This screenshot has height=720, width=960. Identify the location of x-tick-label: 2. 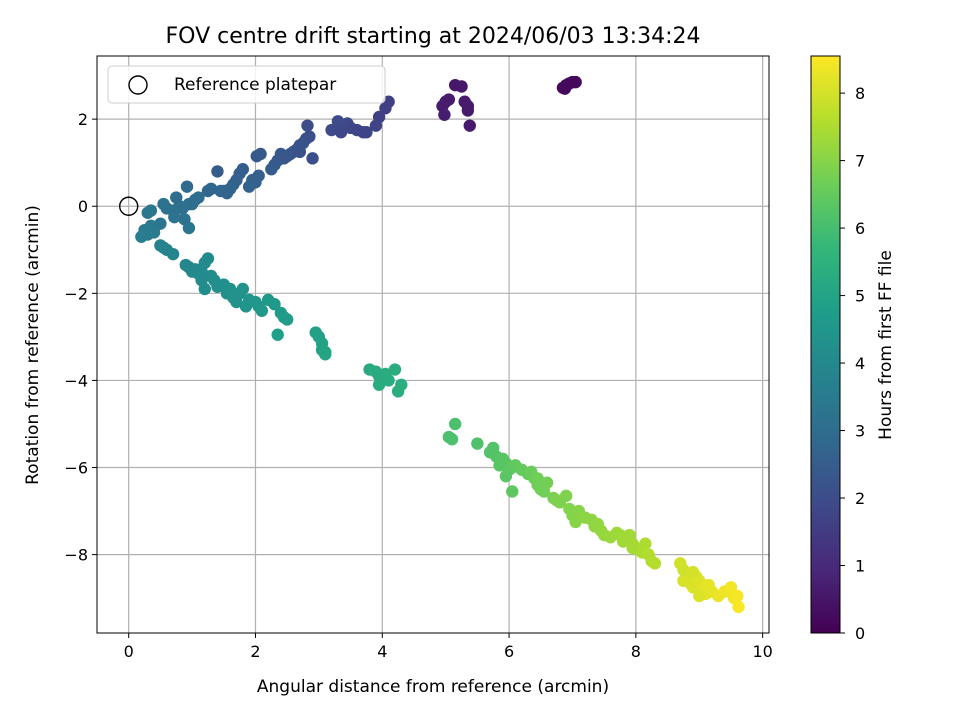
(255, 651).